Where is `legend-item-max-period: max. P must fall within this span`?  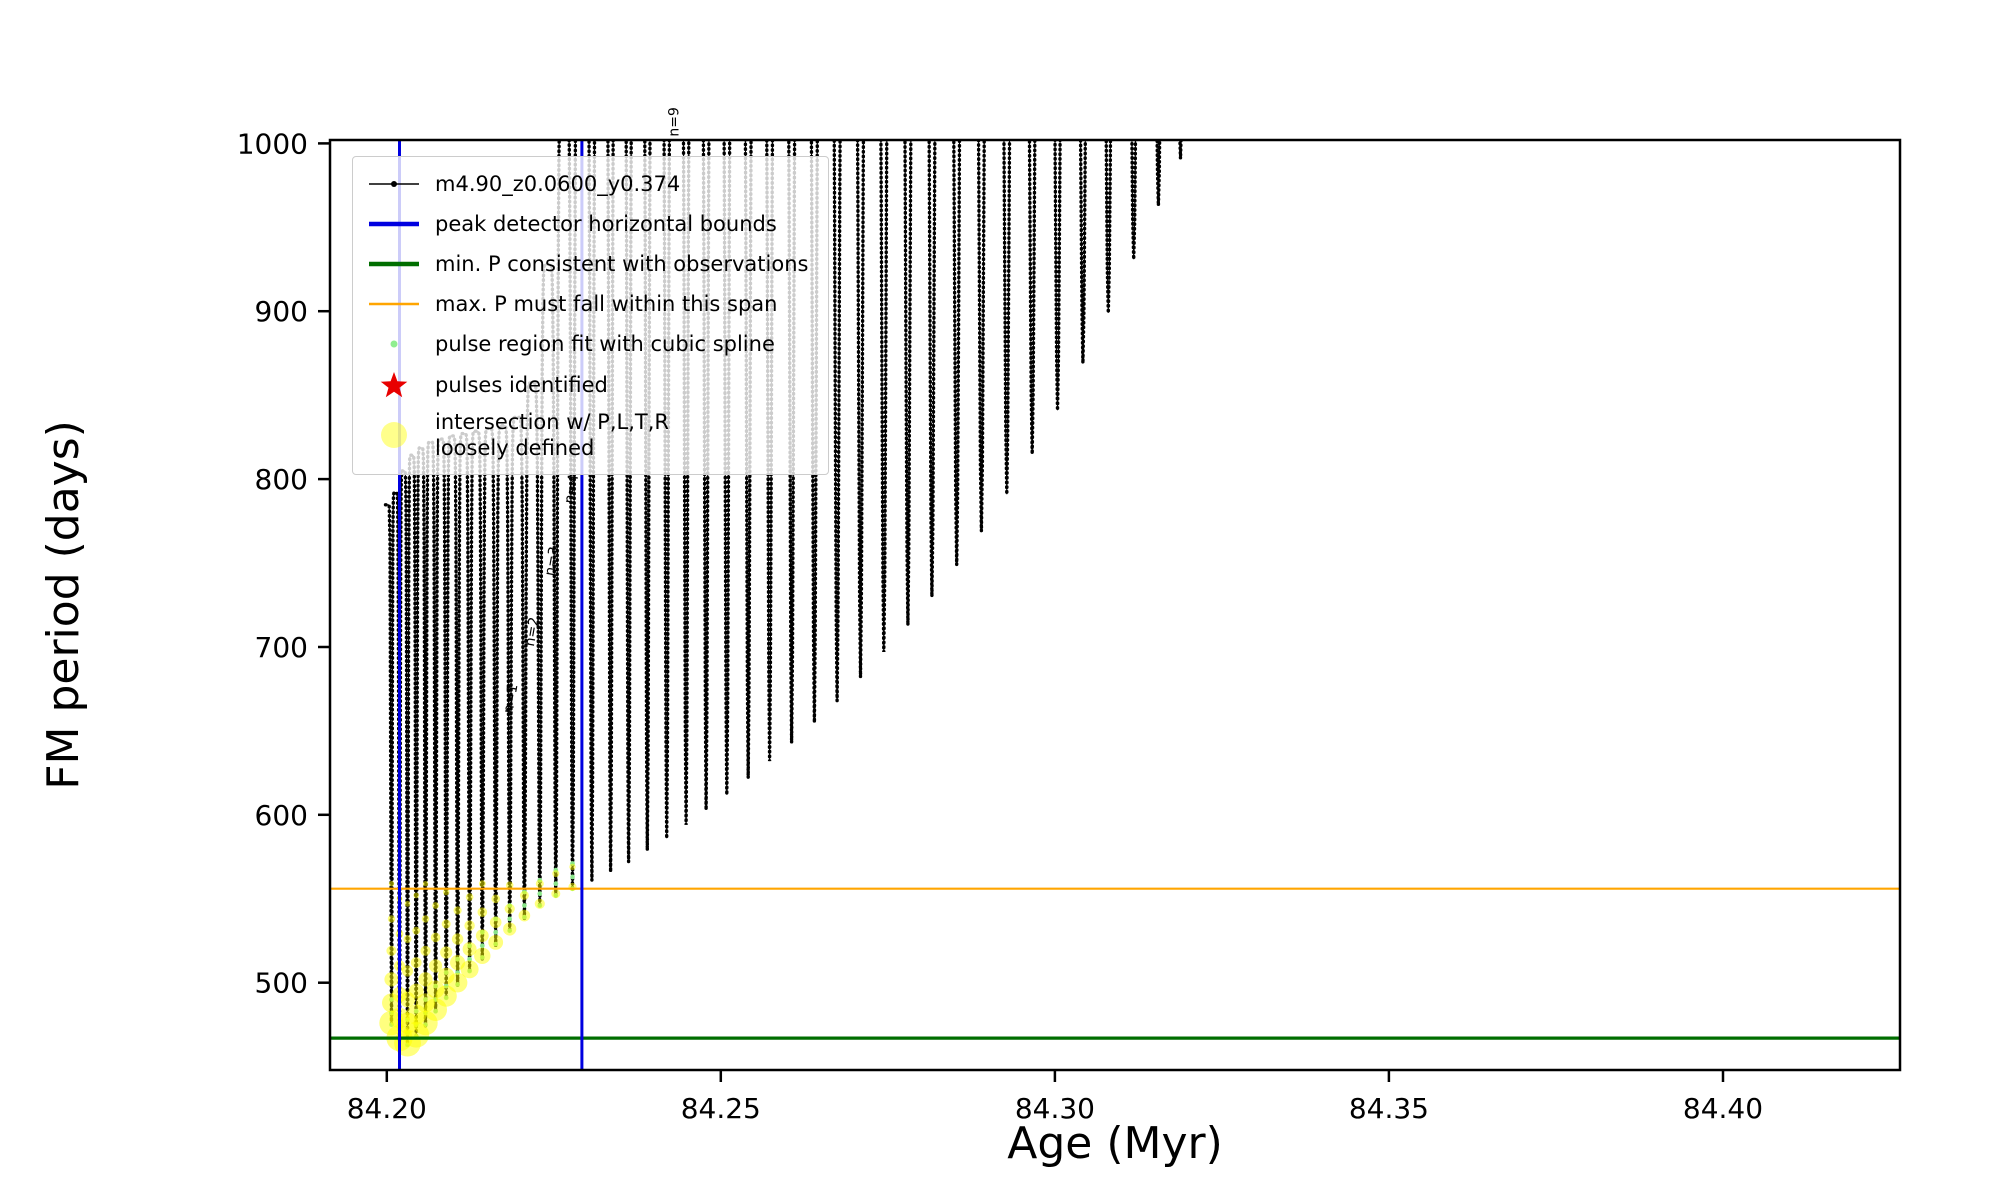
legend-item-max-period: max. P must fall within this span is located at coordinates (586, 304).